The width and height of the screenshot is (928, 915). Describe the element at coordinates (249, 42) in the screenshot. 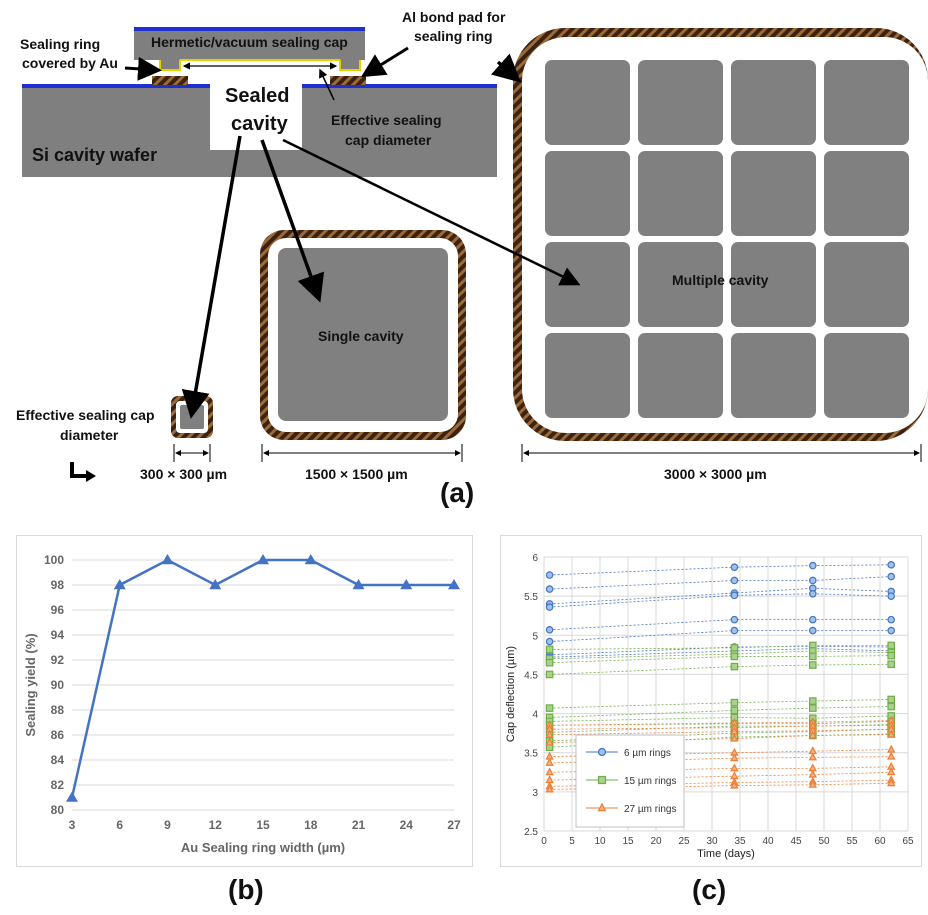

I see `cap-label: Hermetic/vacuum sealing cap` at that location.